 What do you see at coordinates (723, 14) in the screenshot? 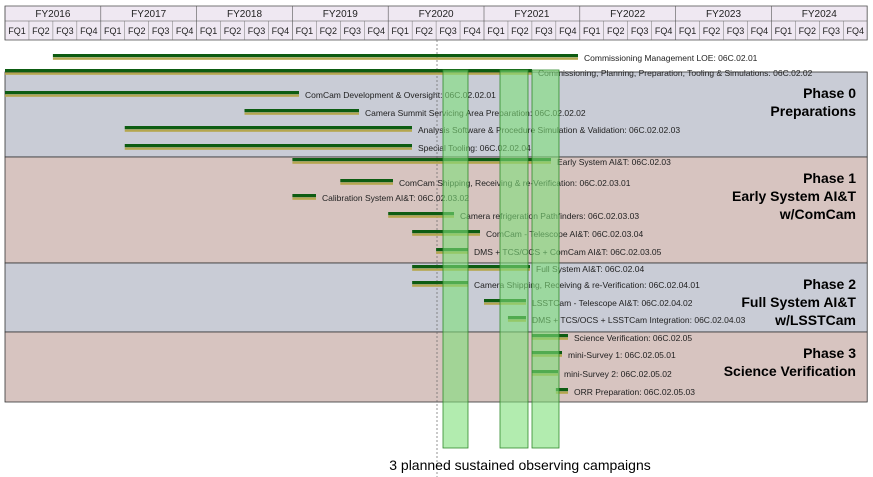
I see `fy-label: FY2023` at bounding box center [723, 14].